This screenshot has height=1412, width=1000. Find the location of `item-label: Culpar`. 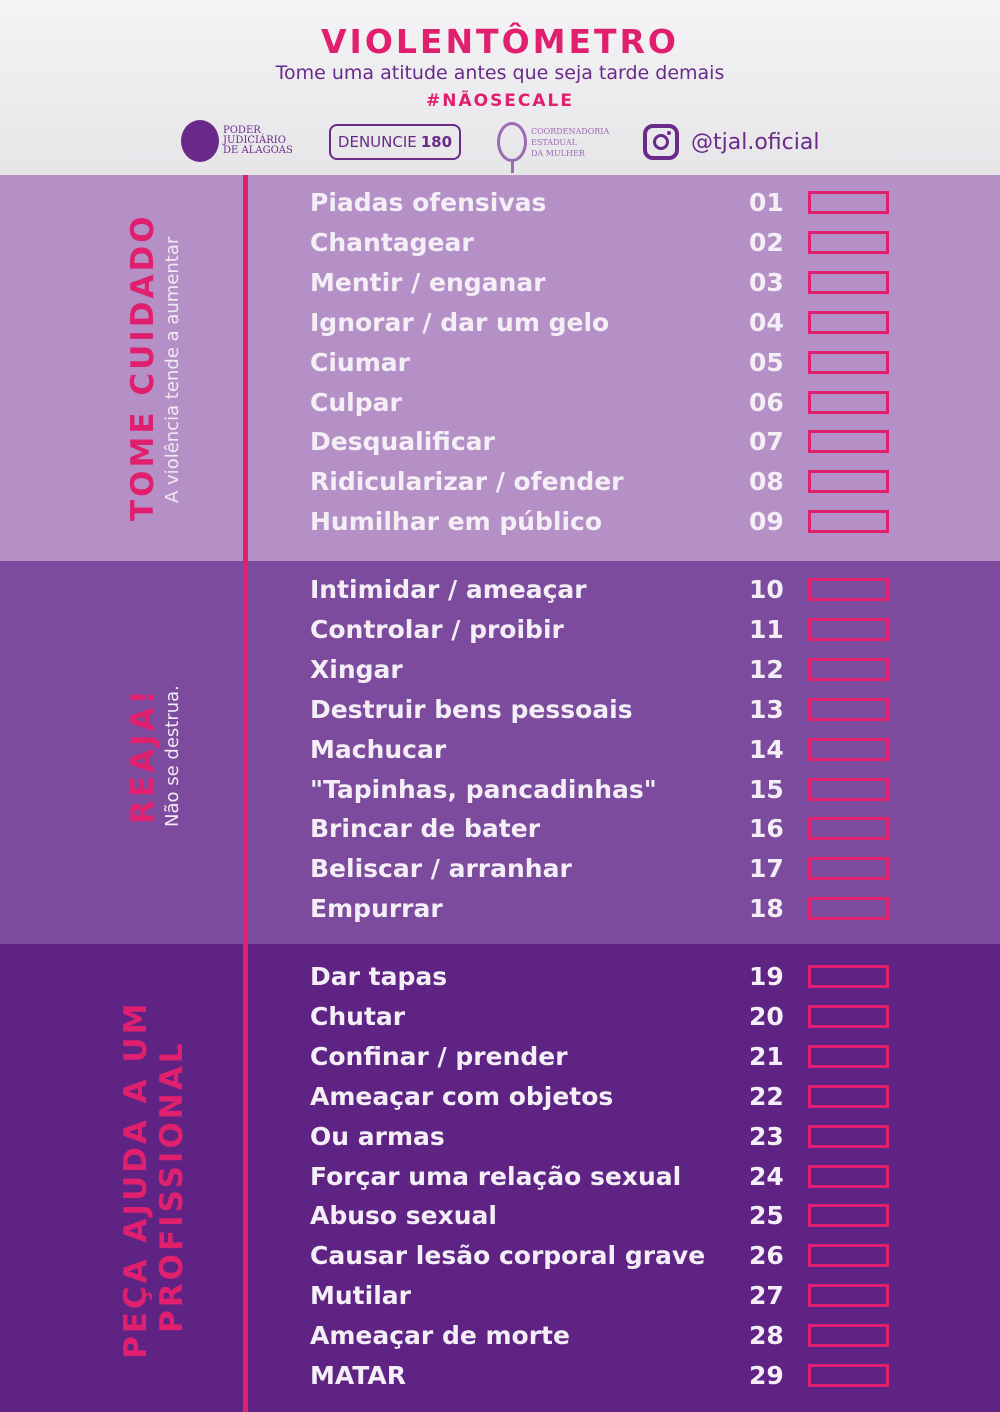

item-label: Culpar is located at coordinates (356, 402).